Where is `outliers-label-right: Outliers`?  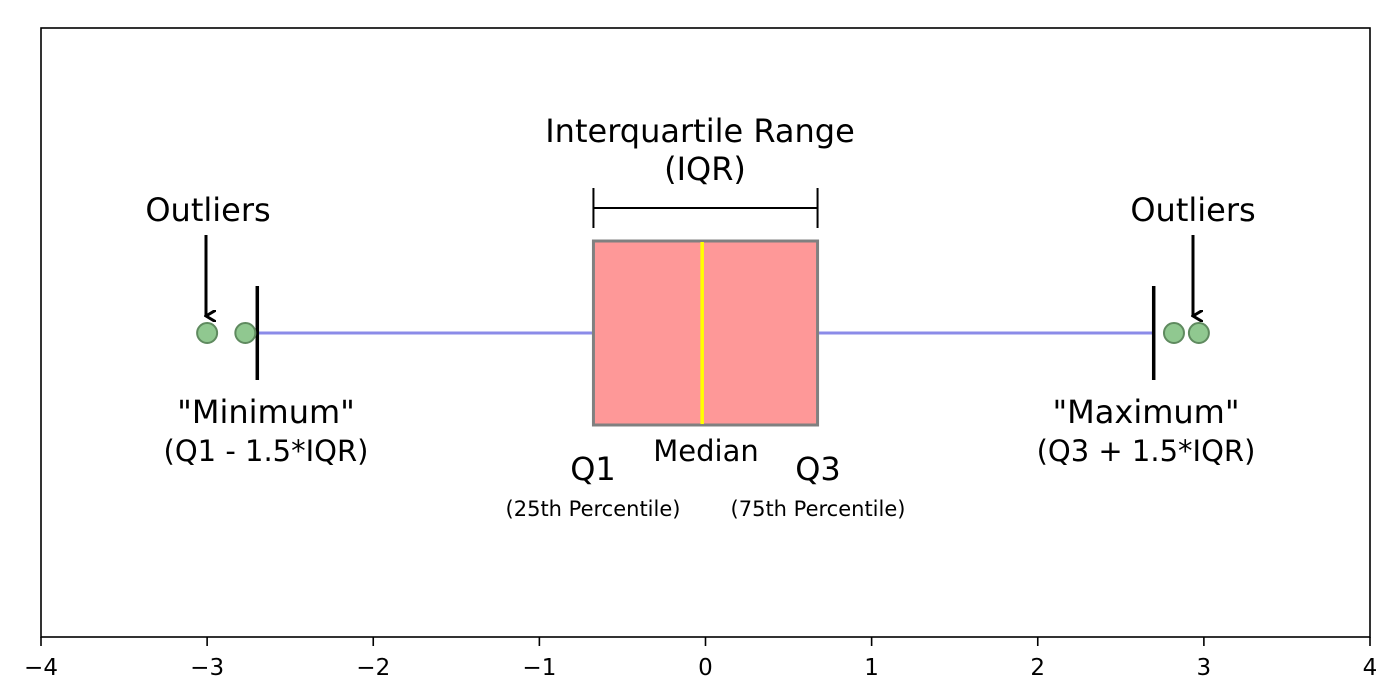
outliers-label-right: Outliers is located at coordinates (1192, 210).